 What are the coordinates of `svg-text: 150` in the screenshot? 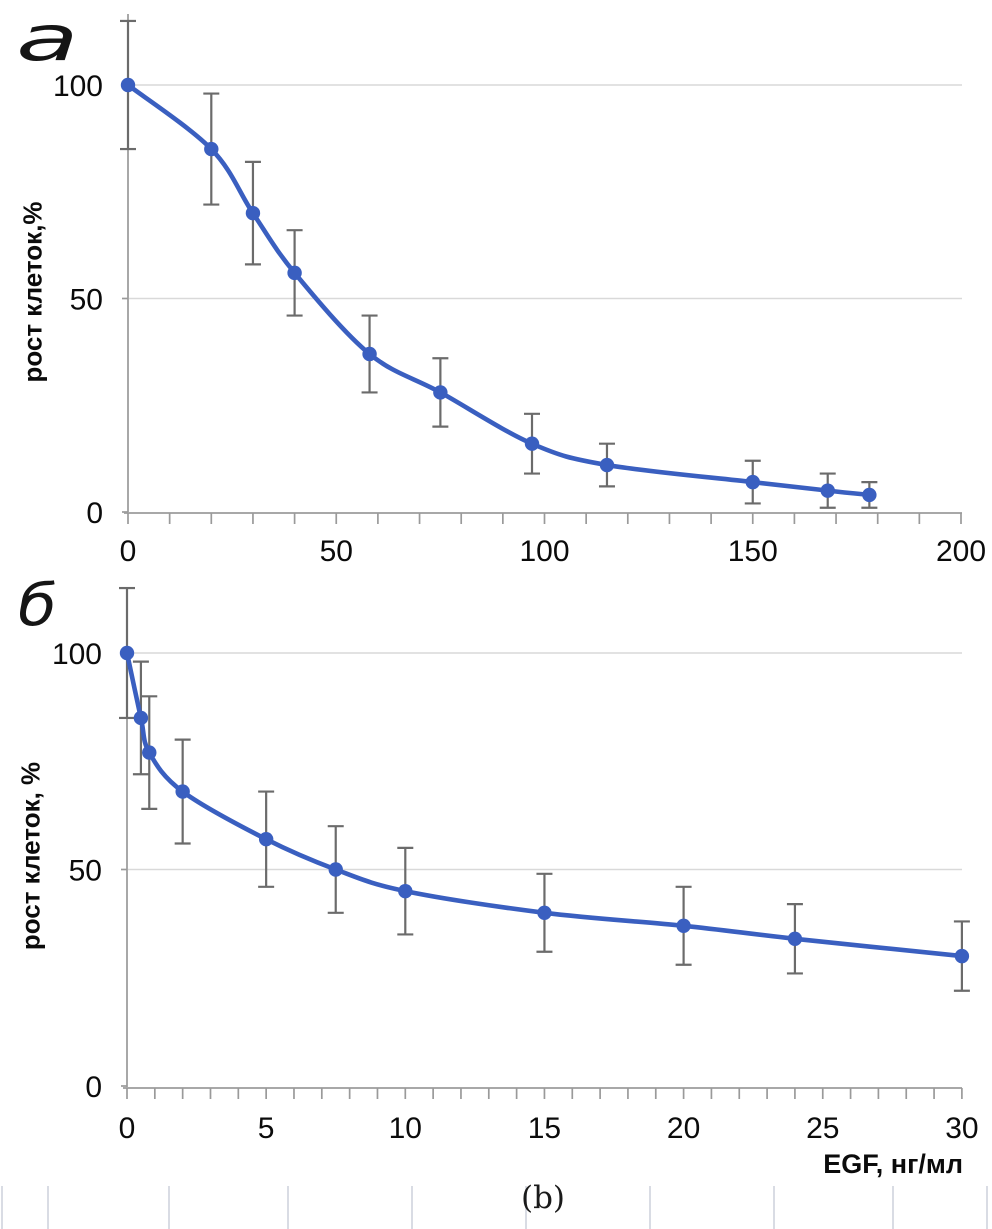 It's located at (753, 551).